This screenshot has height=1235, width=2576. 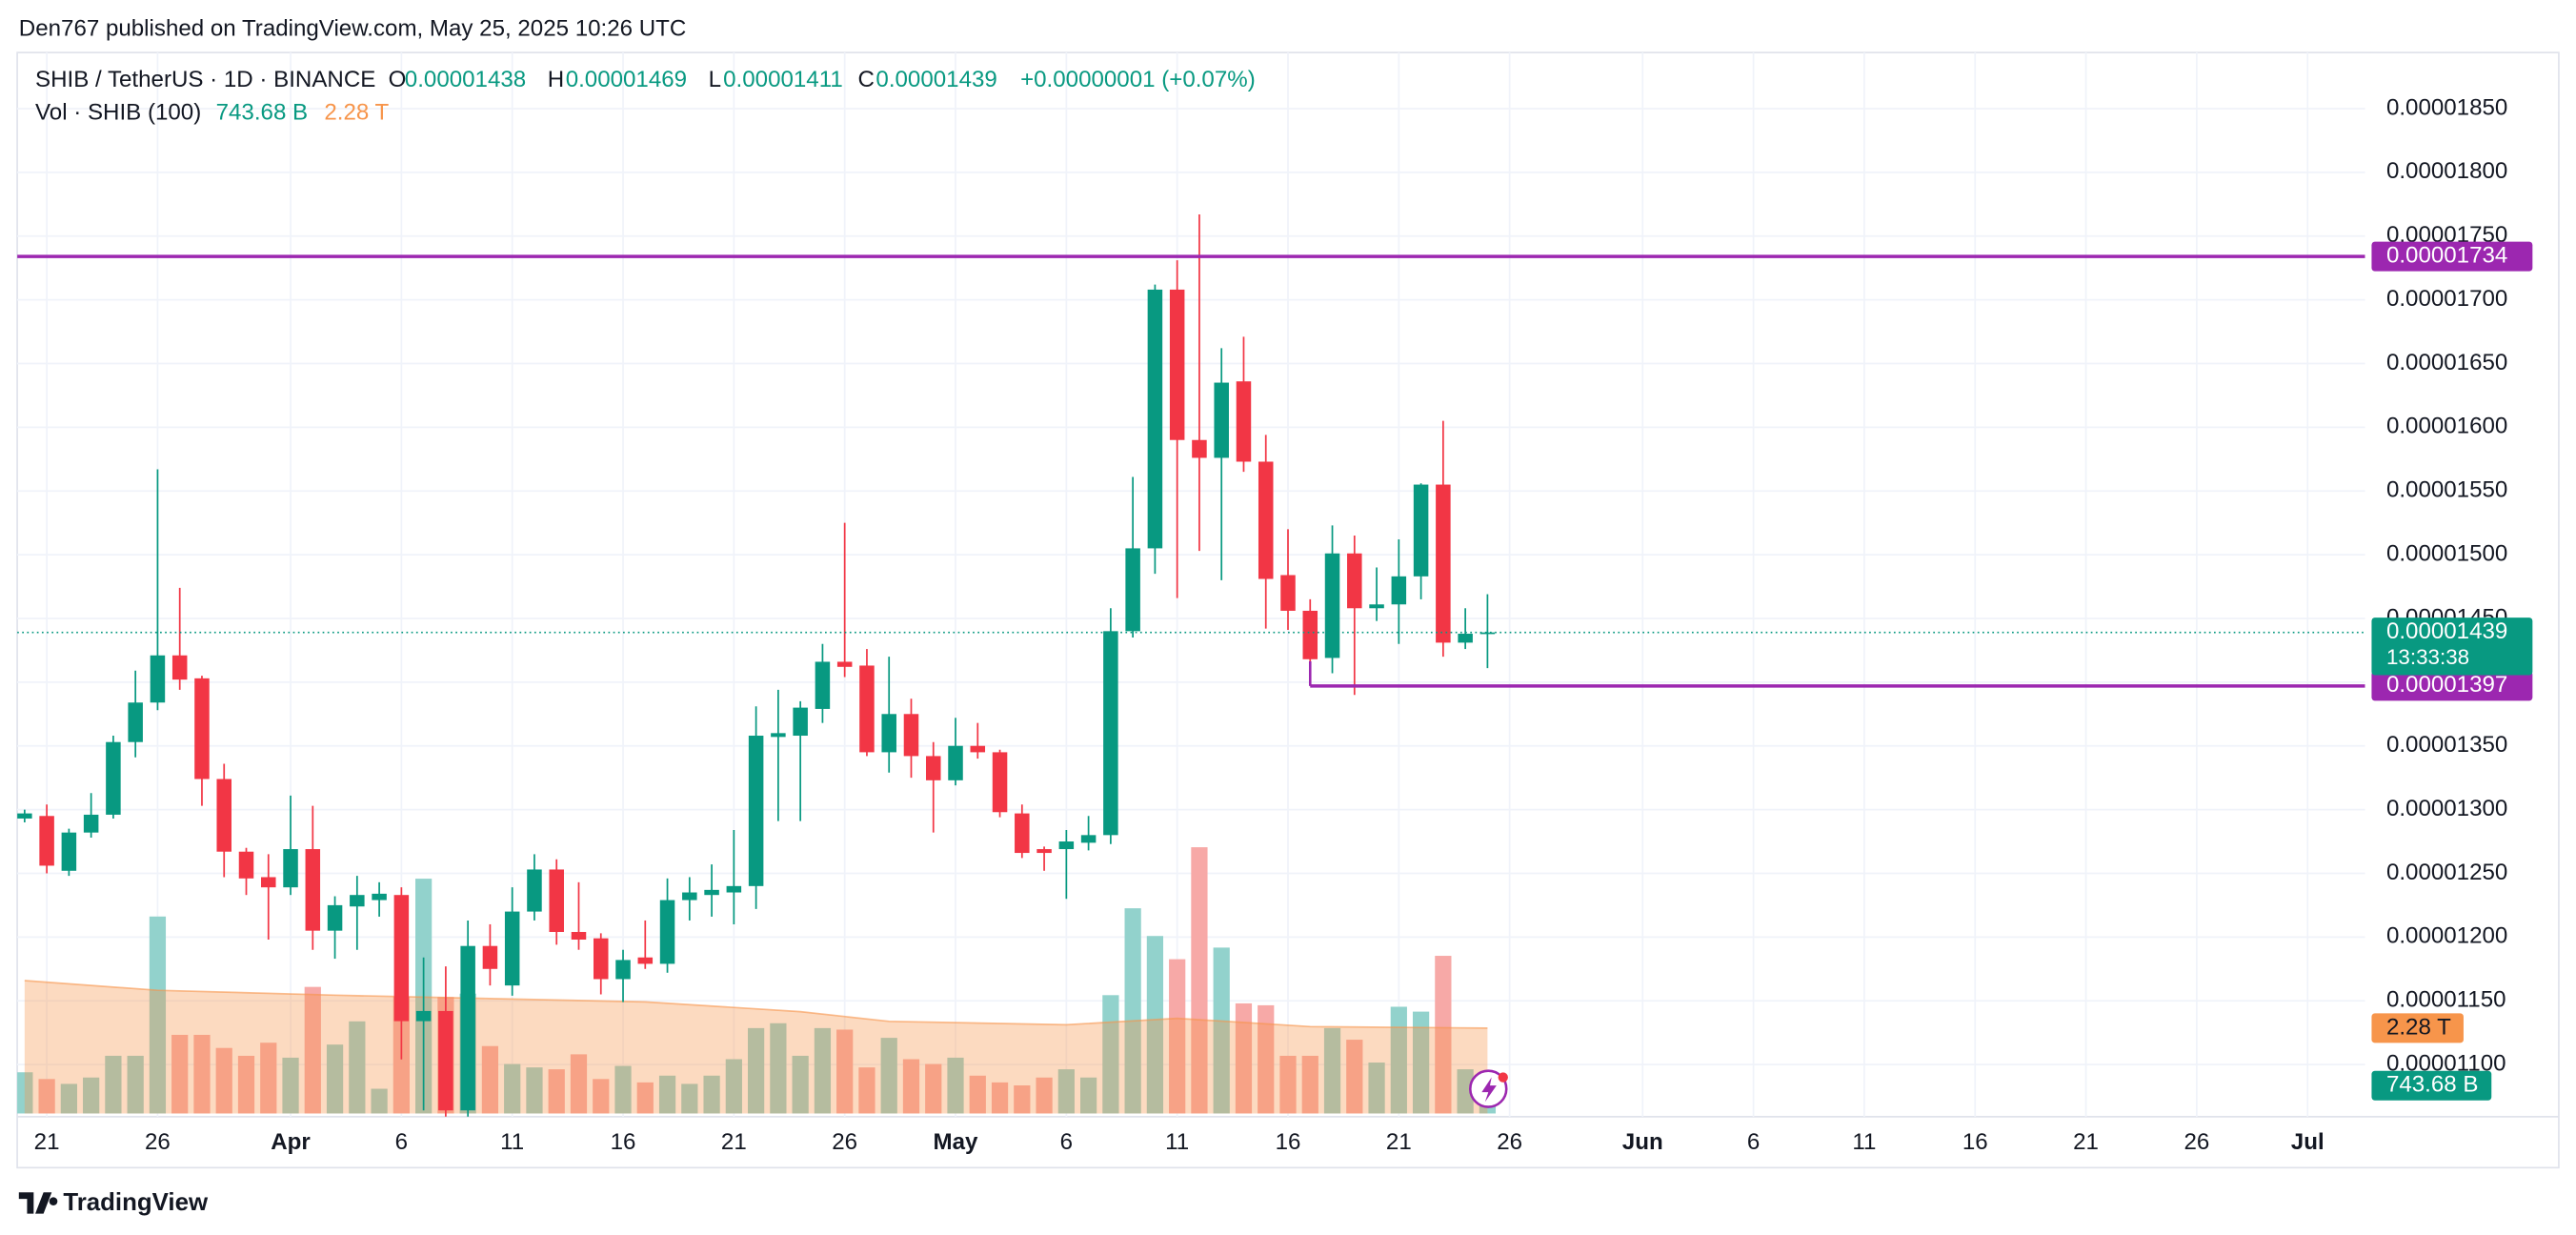 I want to click on badge-icon, so click(x=1489, y=1088).